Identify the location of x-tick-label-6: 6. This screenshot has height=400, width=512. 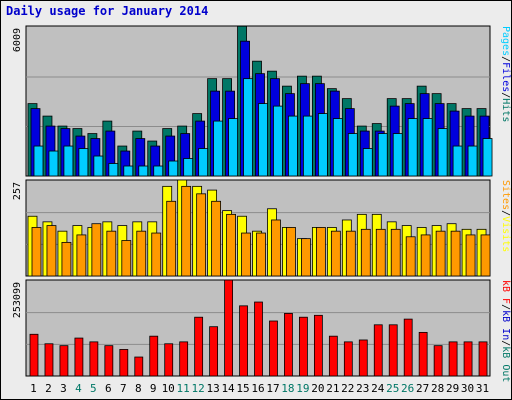
(108, 388).